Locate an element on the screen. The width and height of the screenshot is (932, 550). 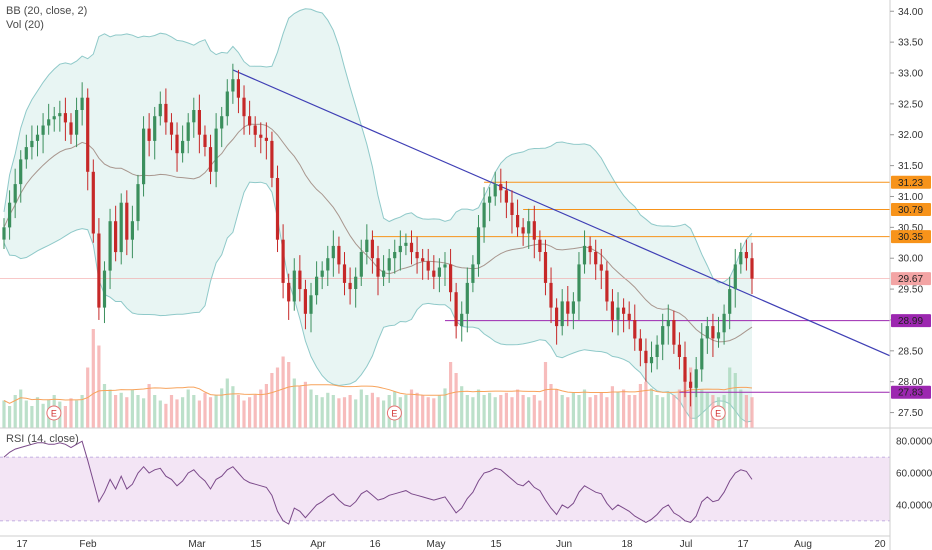
bb-indicator-label: BB (20, close, 2) is located at coordinates (46, 11).